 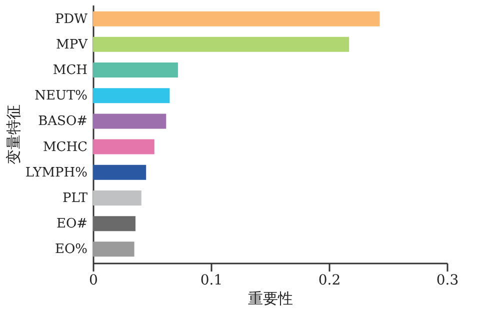 I want to click on y-tick-label: PDW, so click(x=71, y=19).